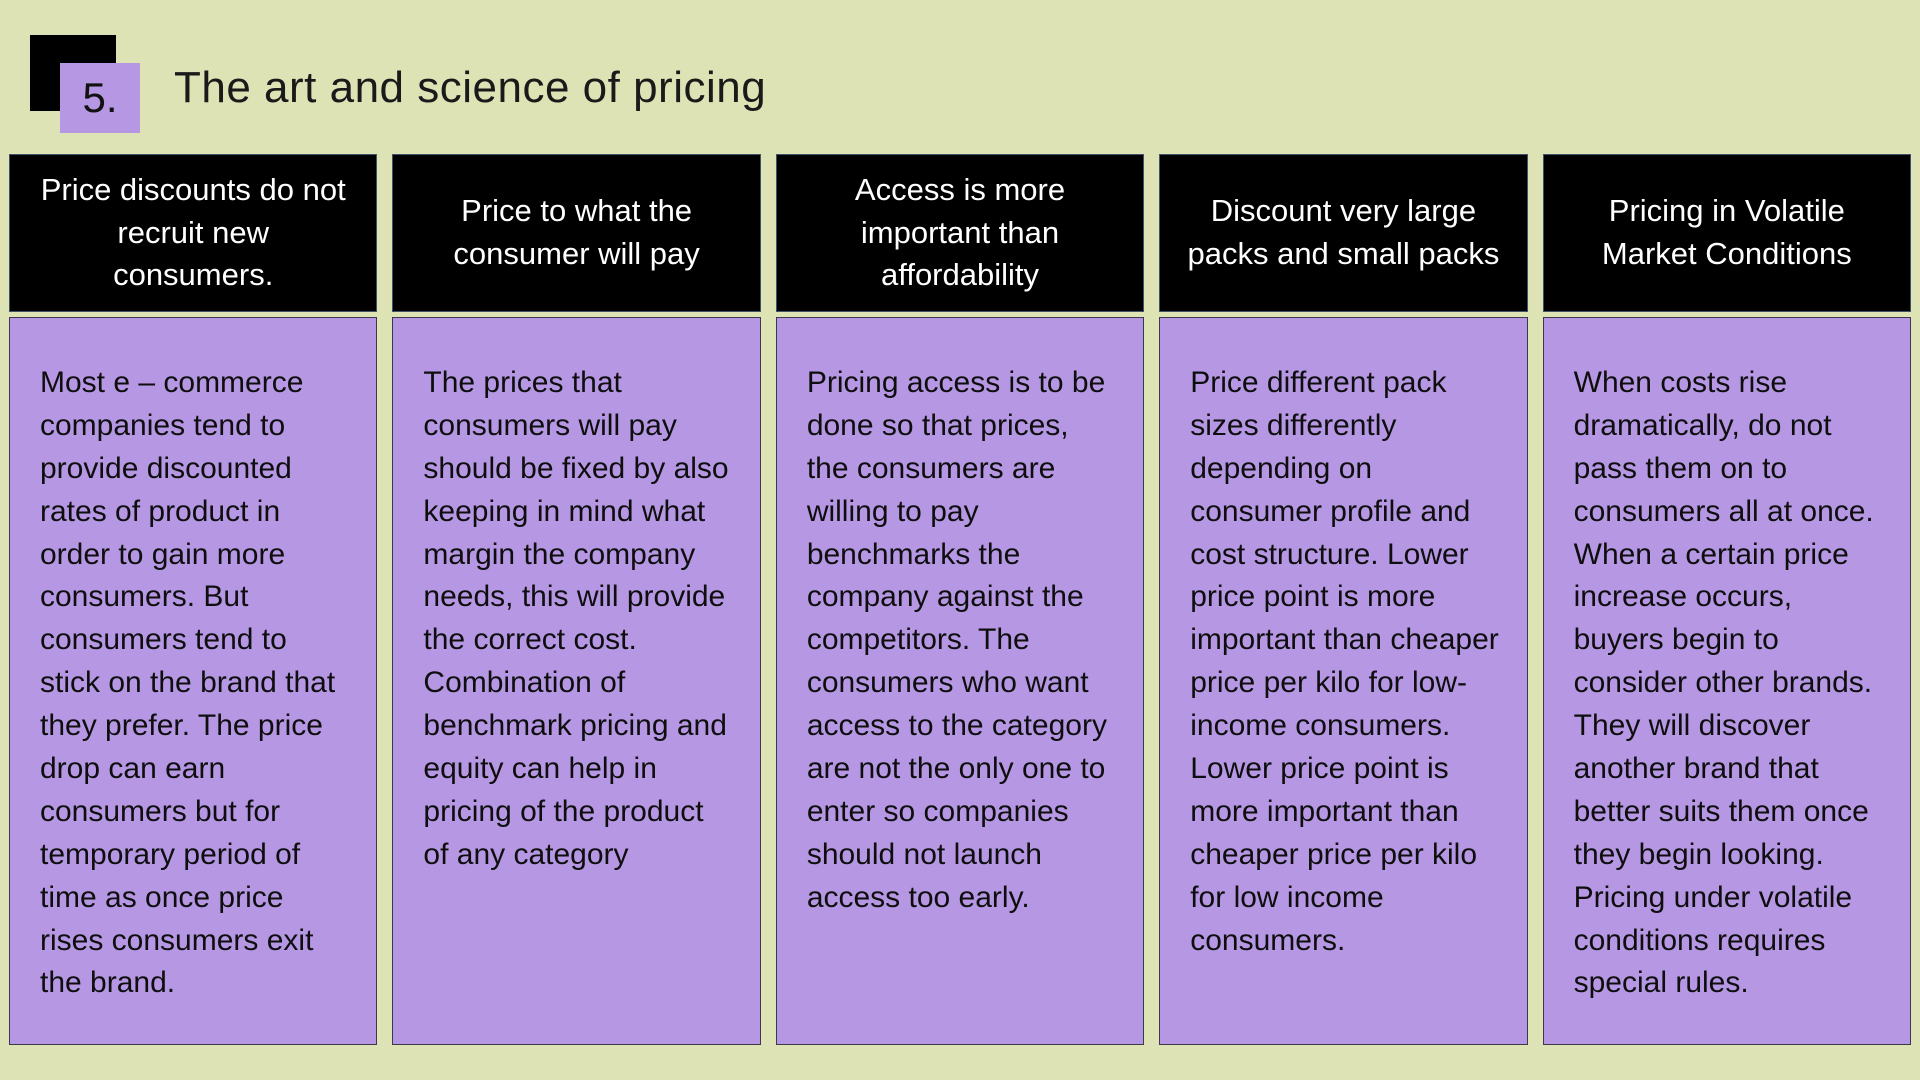 Image resolution: width=1920 pixels, height=1080 pixels. I want to click on slide-title: The art and science of pricing, so click(470, 87).